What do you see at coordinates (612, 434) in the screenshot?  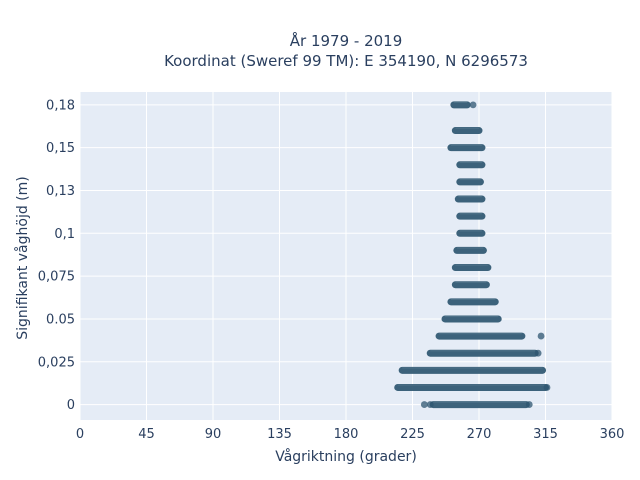 I see `x-tick-label: 360` at bounding box center [612, 434].